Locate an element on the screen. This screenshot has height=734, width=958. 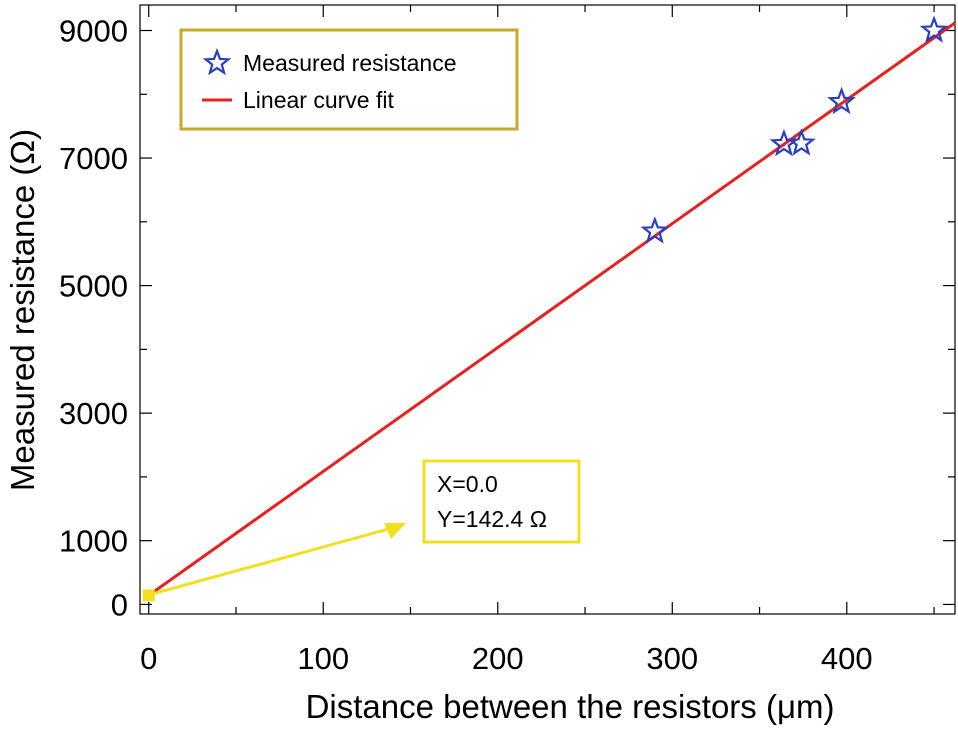
legend-star-marker is located at coordinates (217, 61).